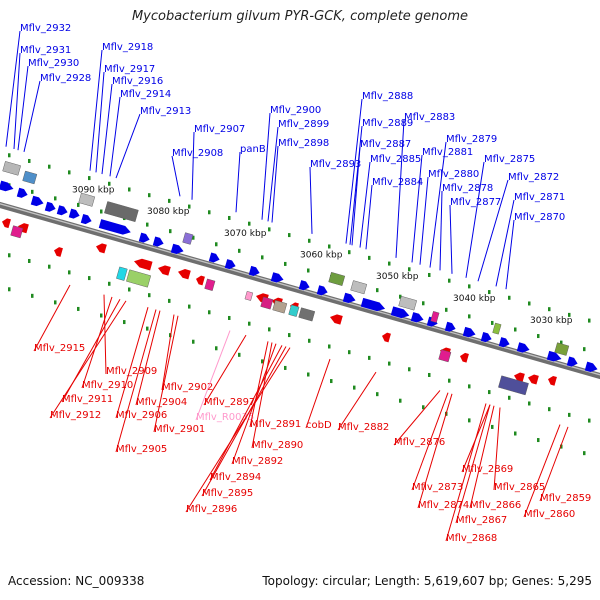  I want to click on gene-label-top: Mflv_2898, so click(303, 143).